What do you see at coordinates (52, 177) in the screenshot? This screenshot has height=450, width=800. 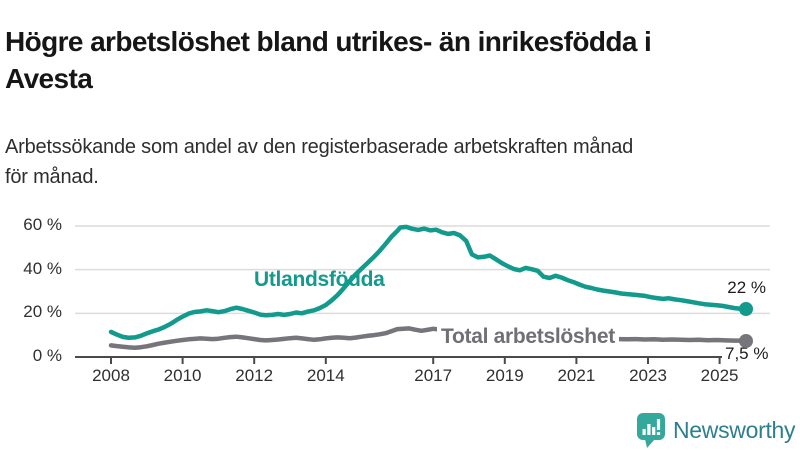 I see `subtitle-line-2: för månad.` at bounding box center [52, 177].